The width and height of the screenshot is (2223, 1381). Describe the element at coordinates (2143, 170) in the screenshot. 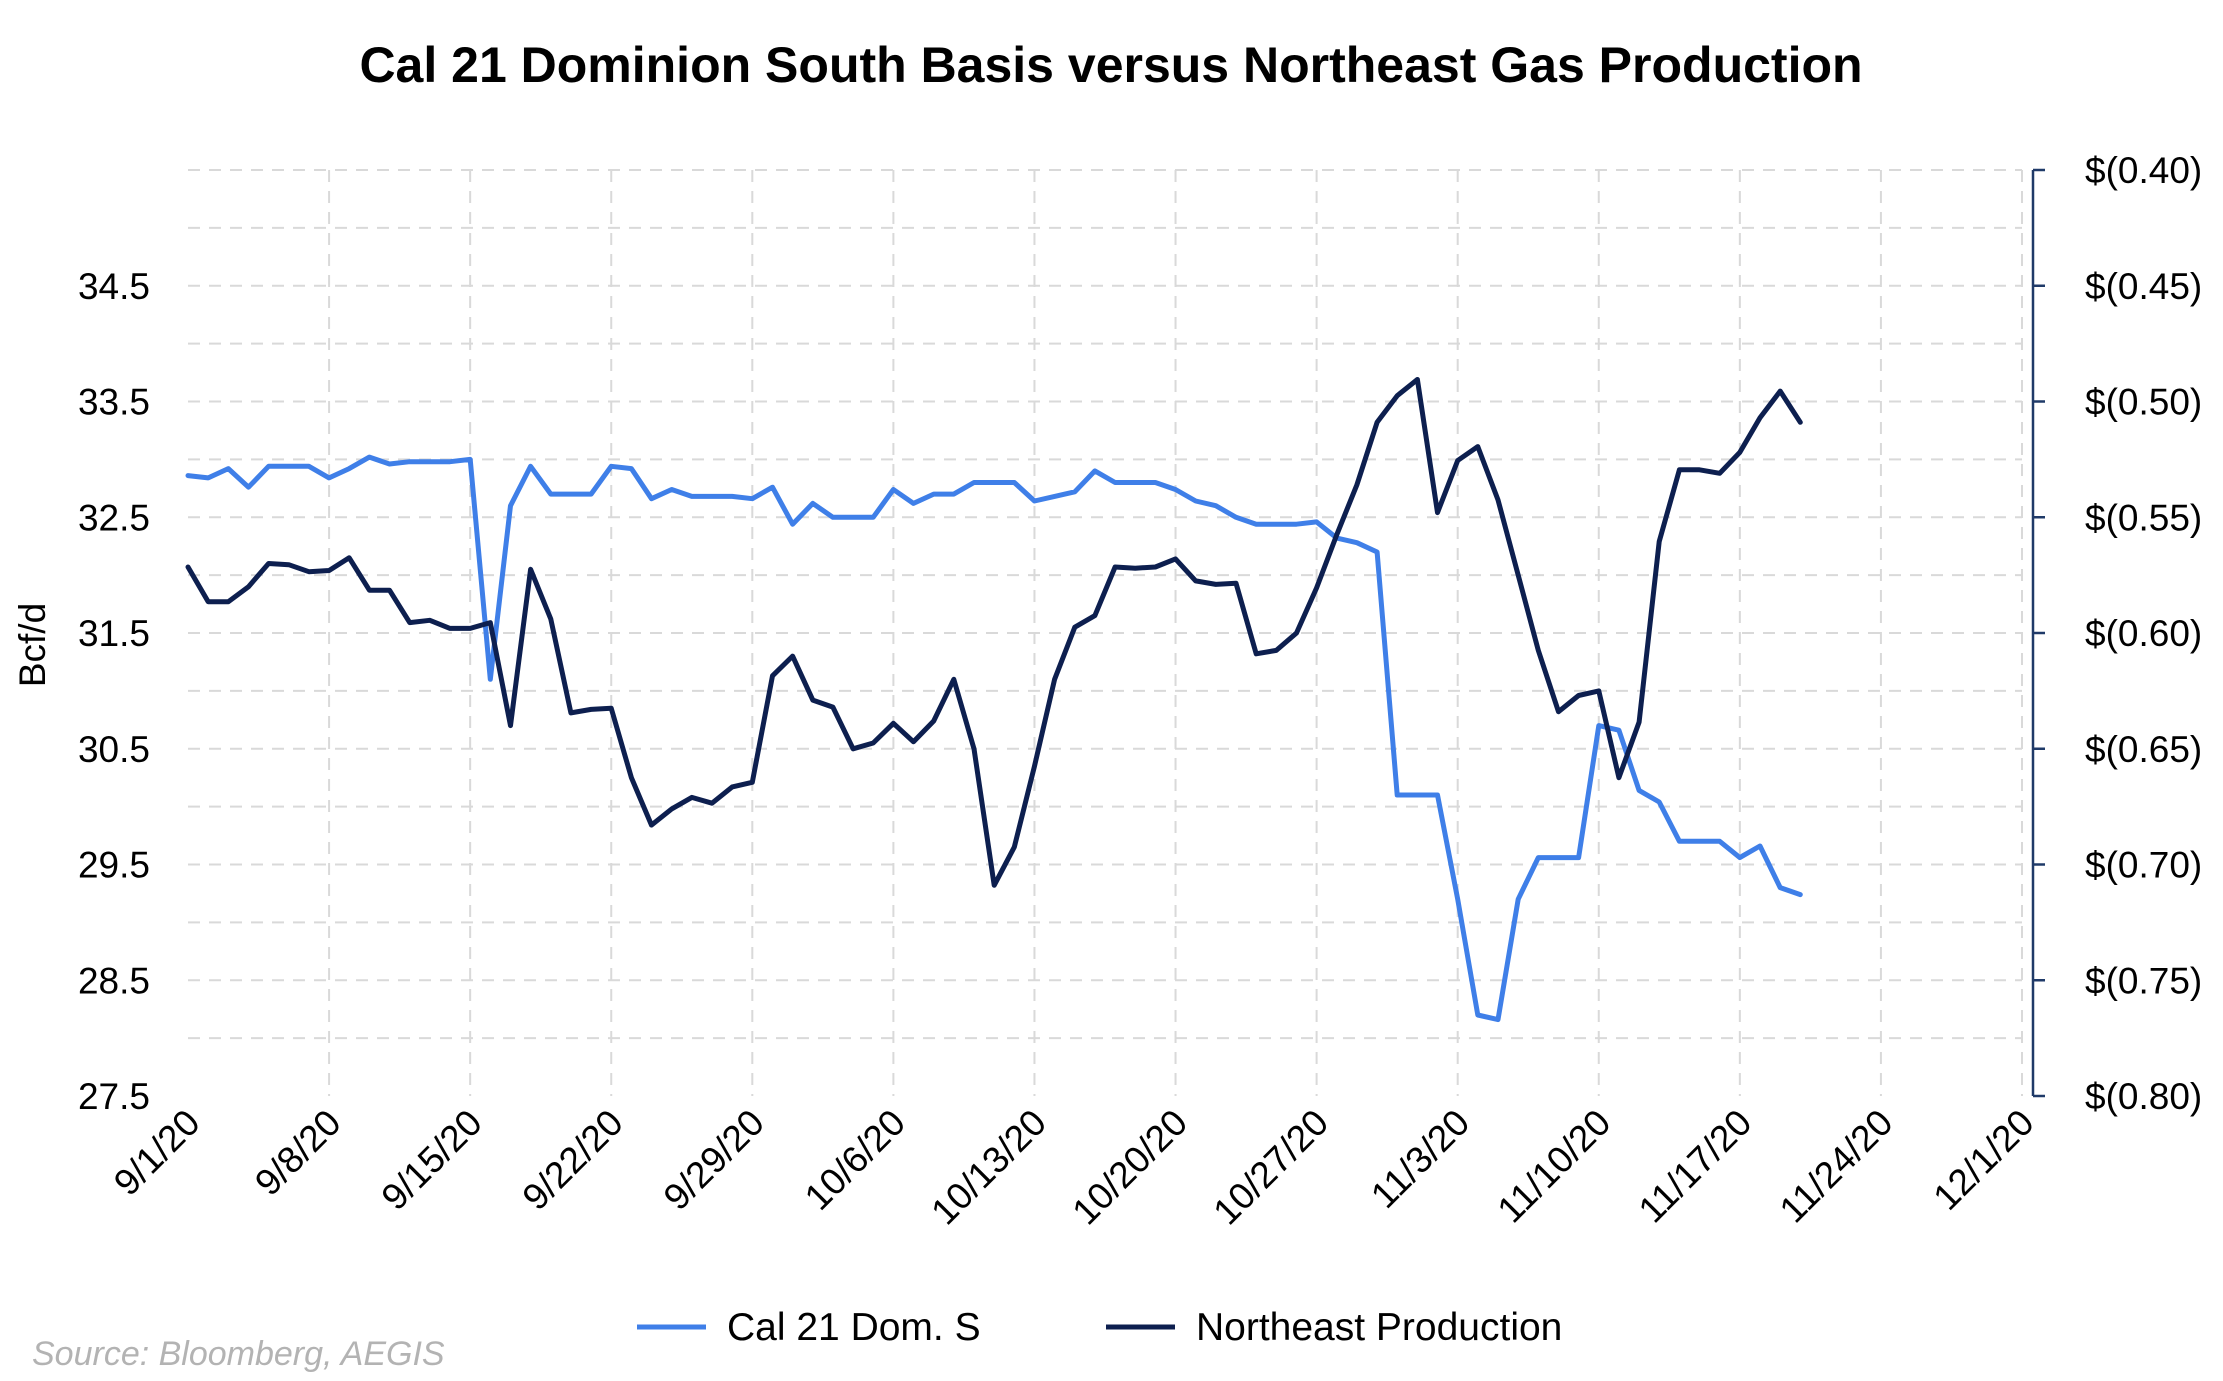

I see `y-right-tick-label: $(0.40)` at that location.